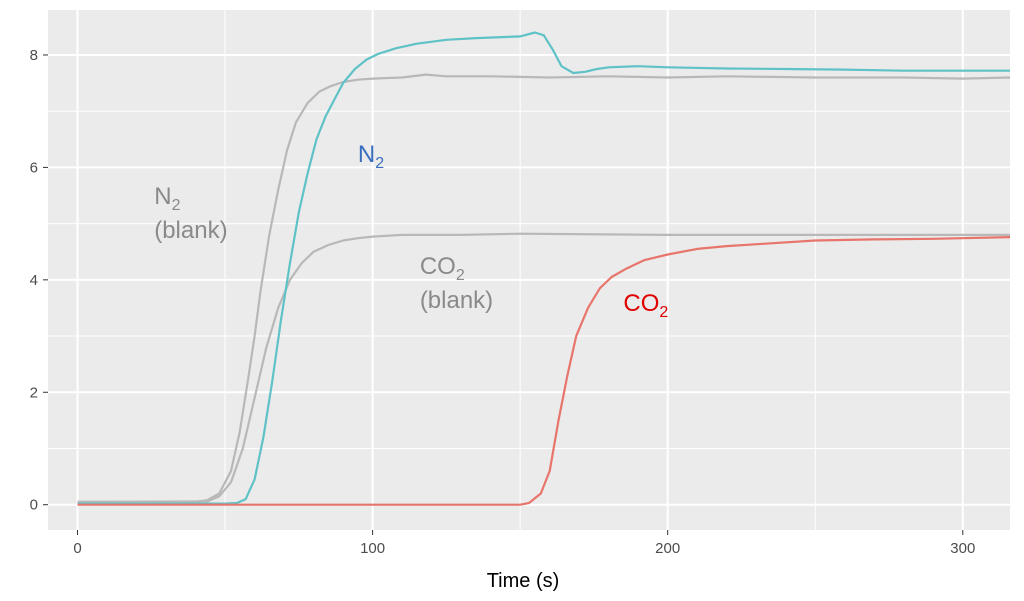 This screenshot has height=601, width=1024. I want to click on x-tick-label: 300, so click(962, 548).